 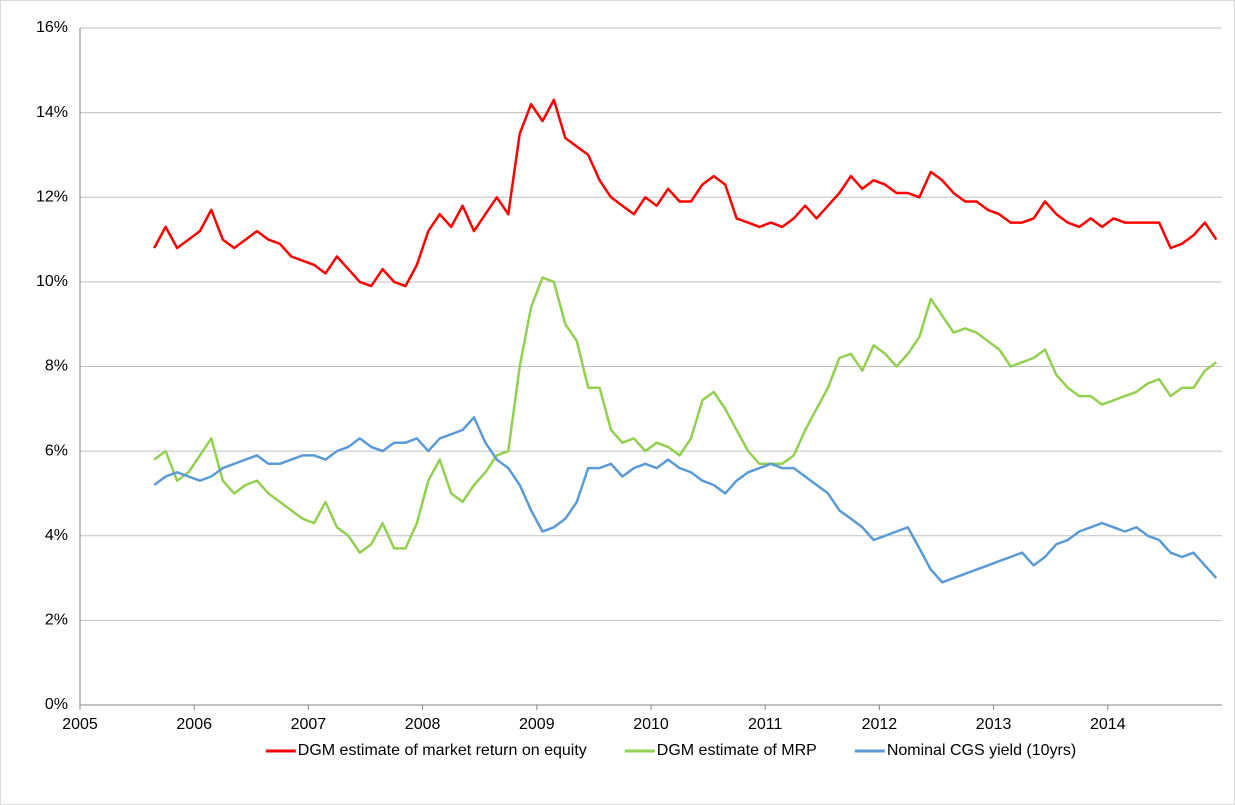 I want to click on y-tick-label: 4%, so click(x=56, y=535).